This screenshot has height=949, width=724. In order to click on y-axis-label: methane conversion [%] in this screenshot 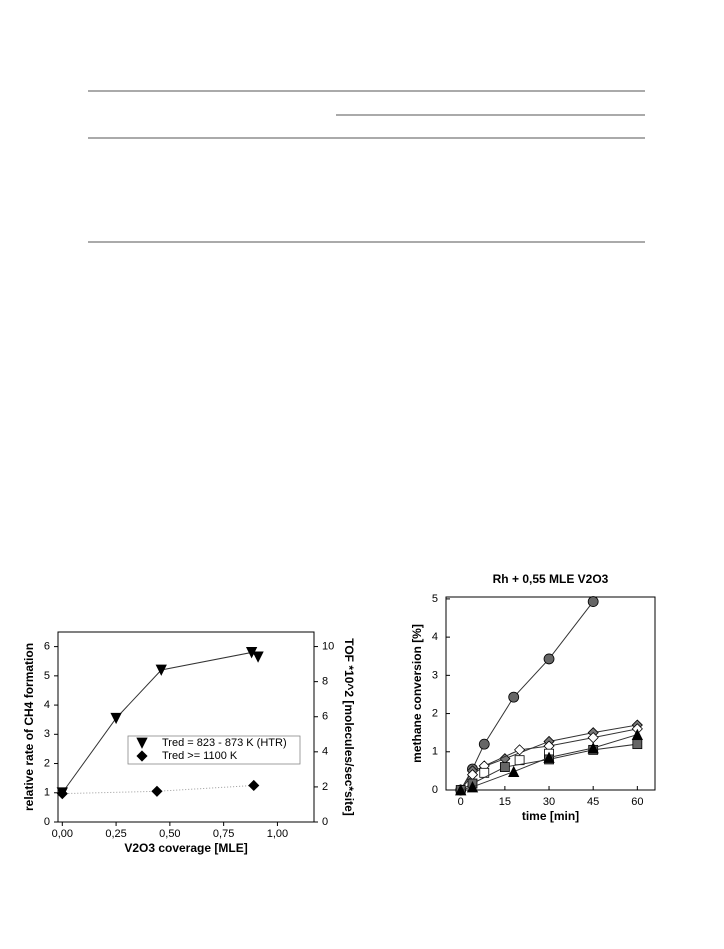, I will do `click(417, 693)`.